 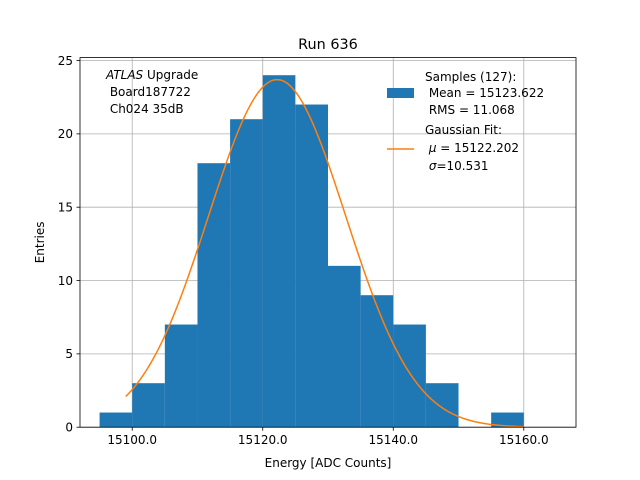 I want to click on legend-fit-mu: μ = 15122.202, so click(x=472, y=148).